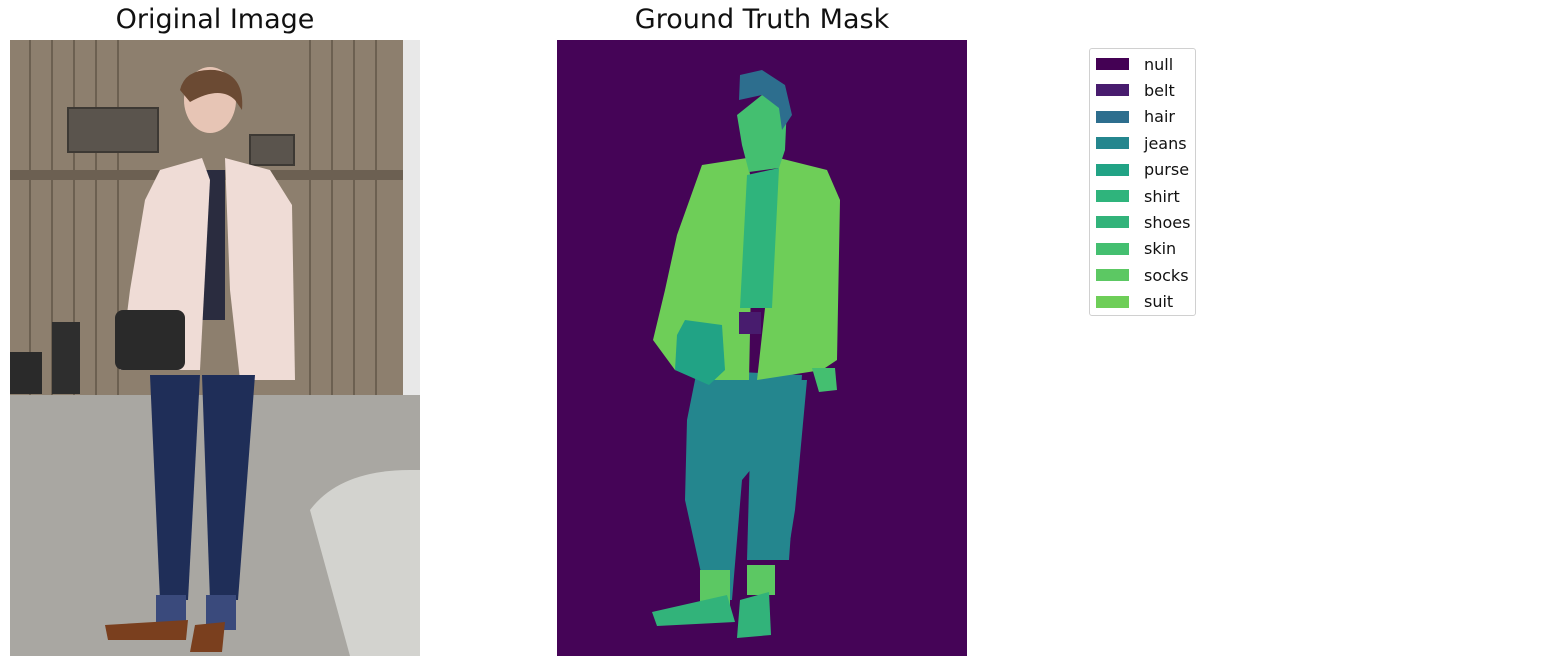  I want to click on legend-label: null, so click(1159, 64).